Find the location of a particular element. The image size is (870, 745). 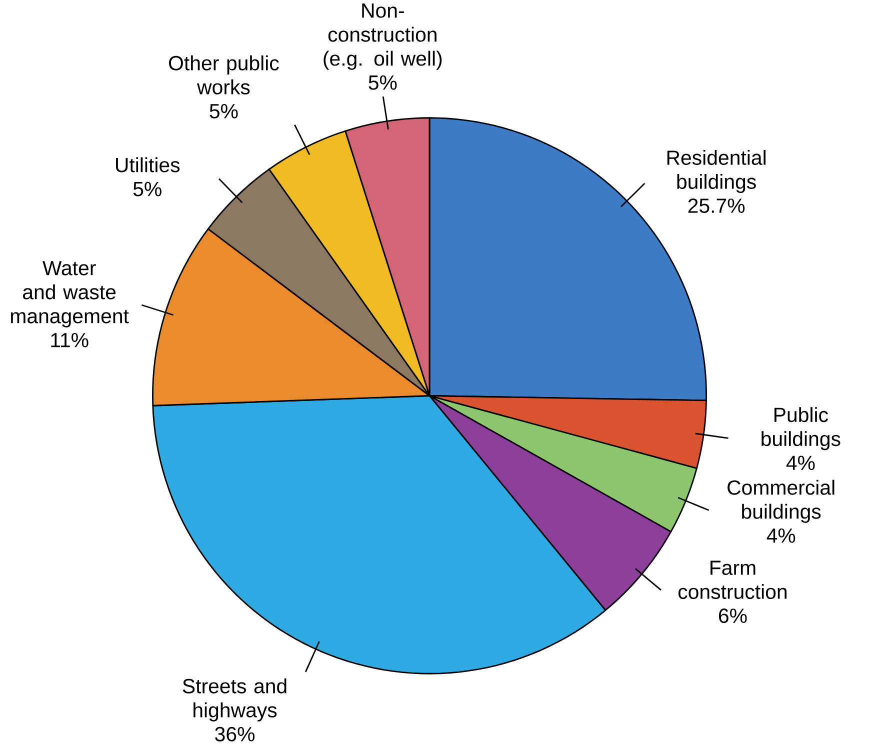

data-label: 36% is located at coordinates (235, 734).